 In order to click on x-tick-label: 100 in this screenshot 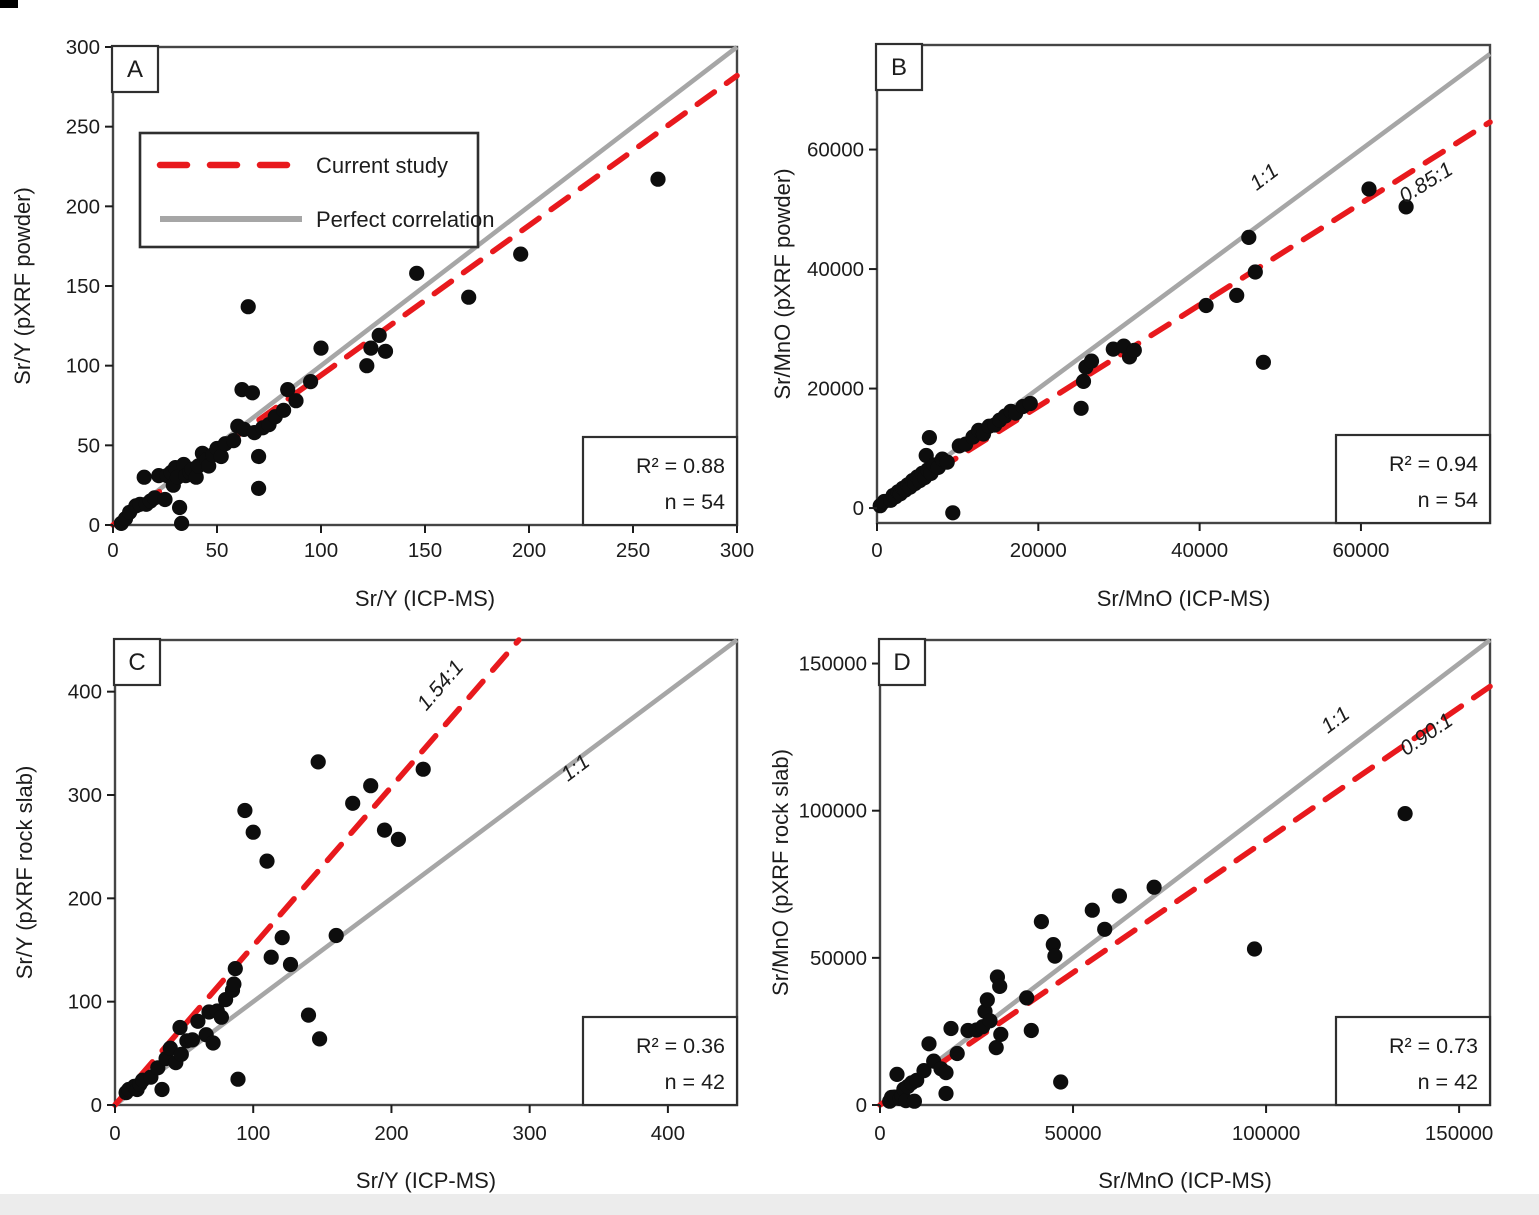, I will do `click(321, 550)`.